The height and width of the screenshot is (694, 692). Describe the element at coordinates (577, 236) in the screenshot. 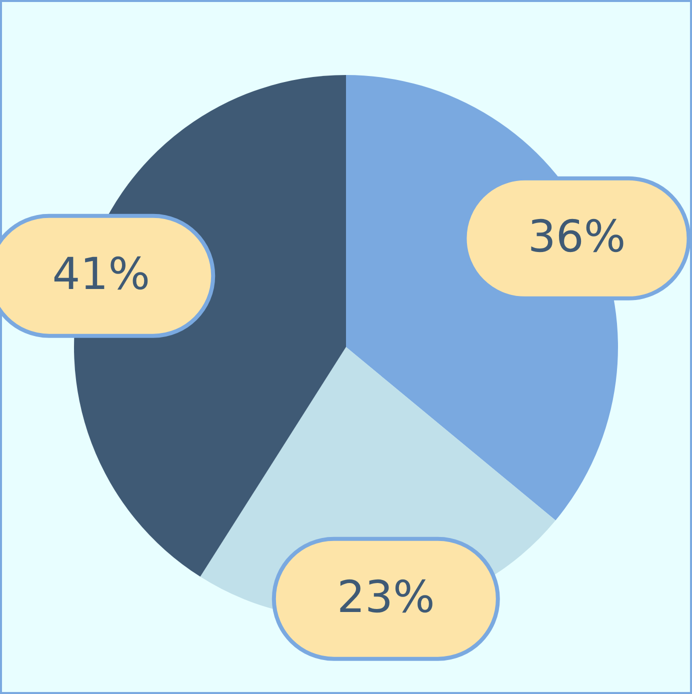

I see `data-label: 36%` at that location.